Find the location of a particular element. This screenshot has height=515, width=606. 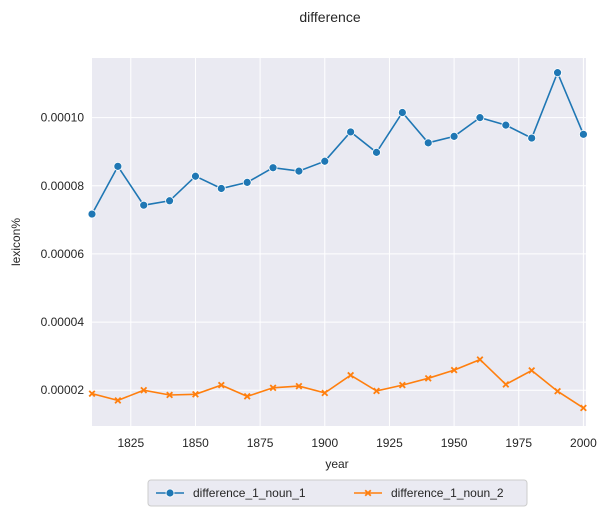

x-tick-label: 1900 is located at coordinates (324, 443).